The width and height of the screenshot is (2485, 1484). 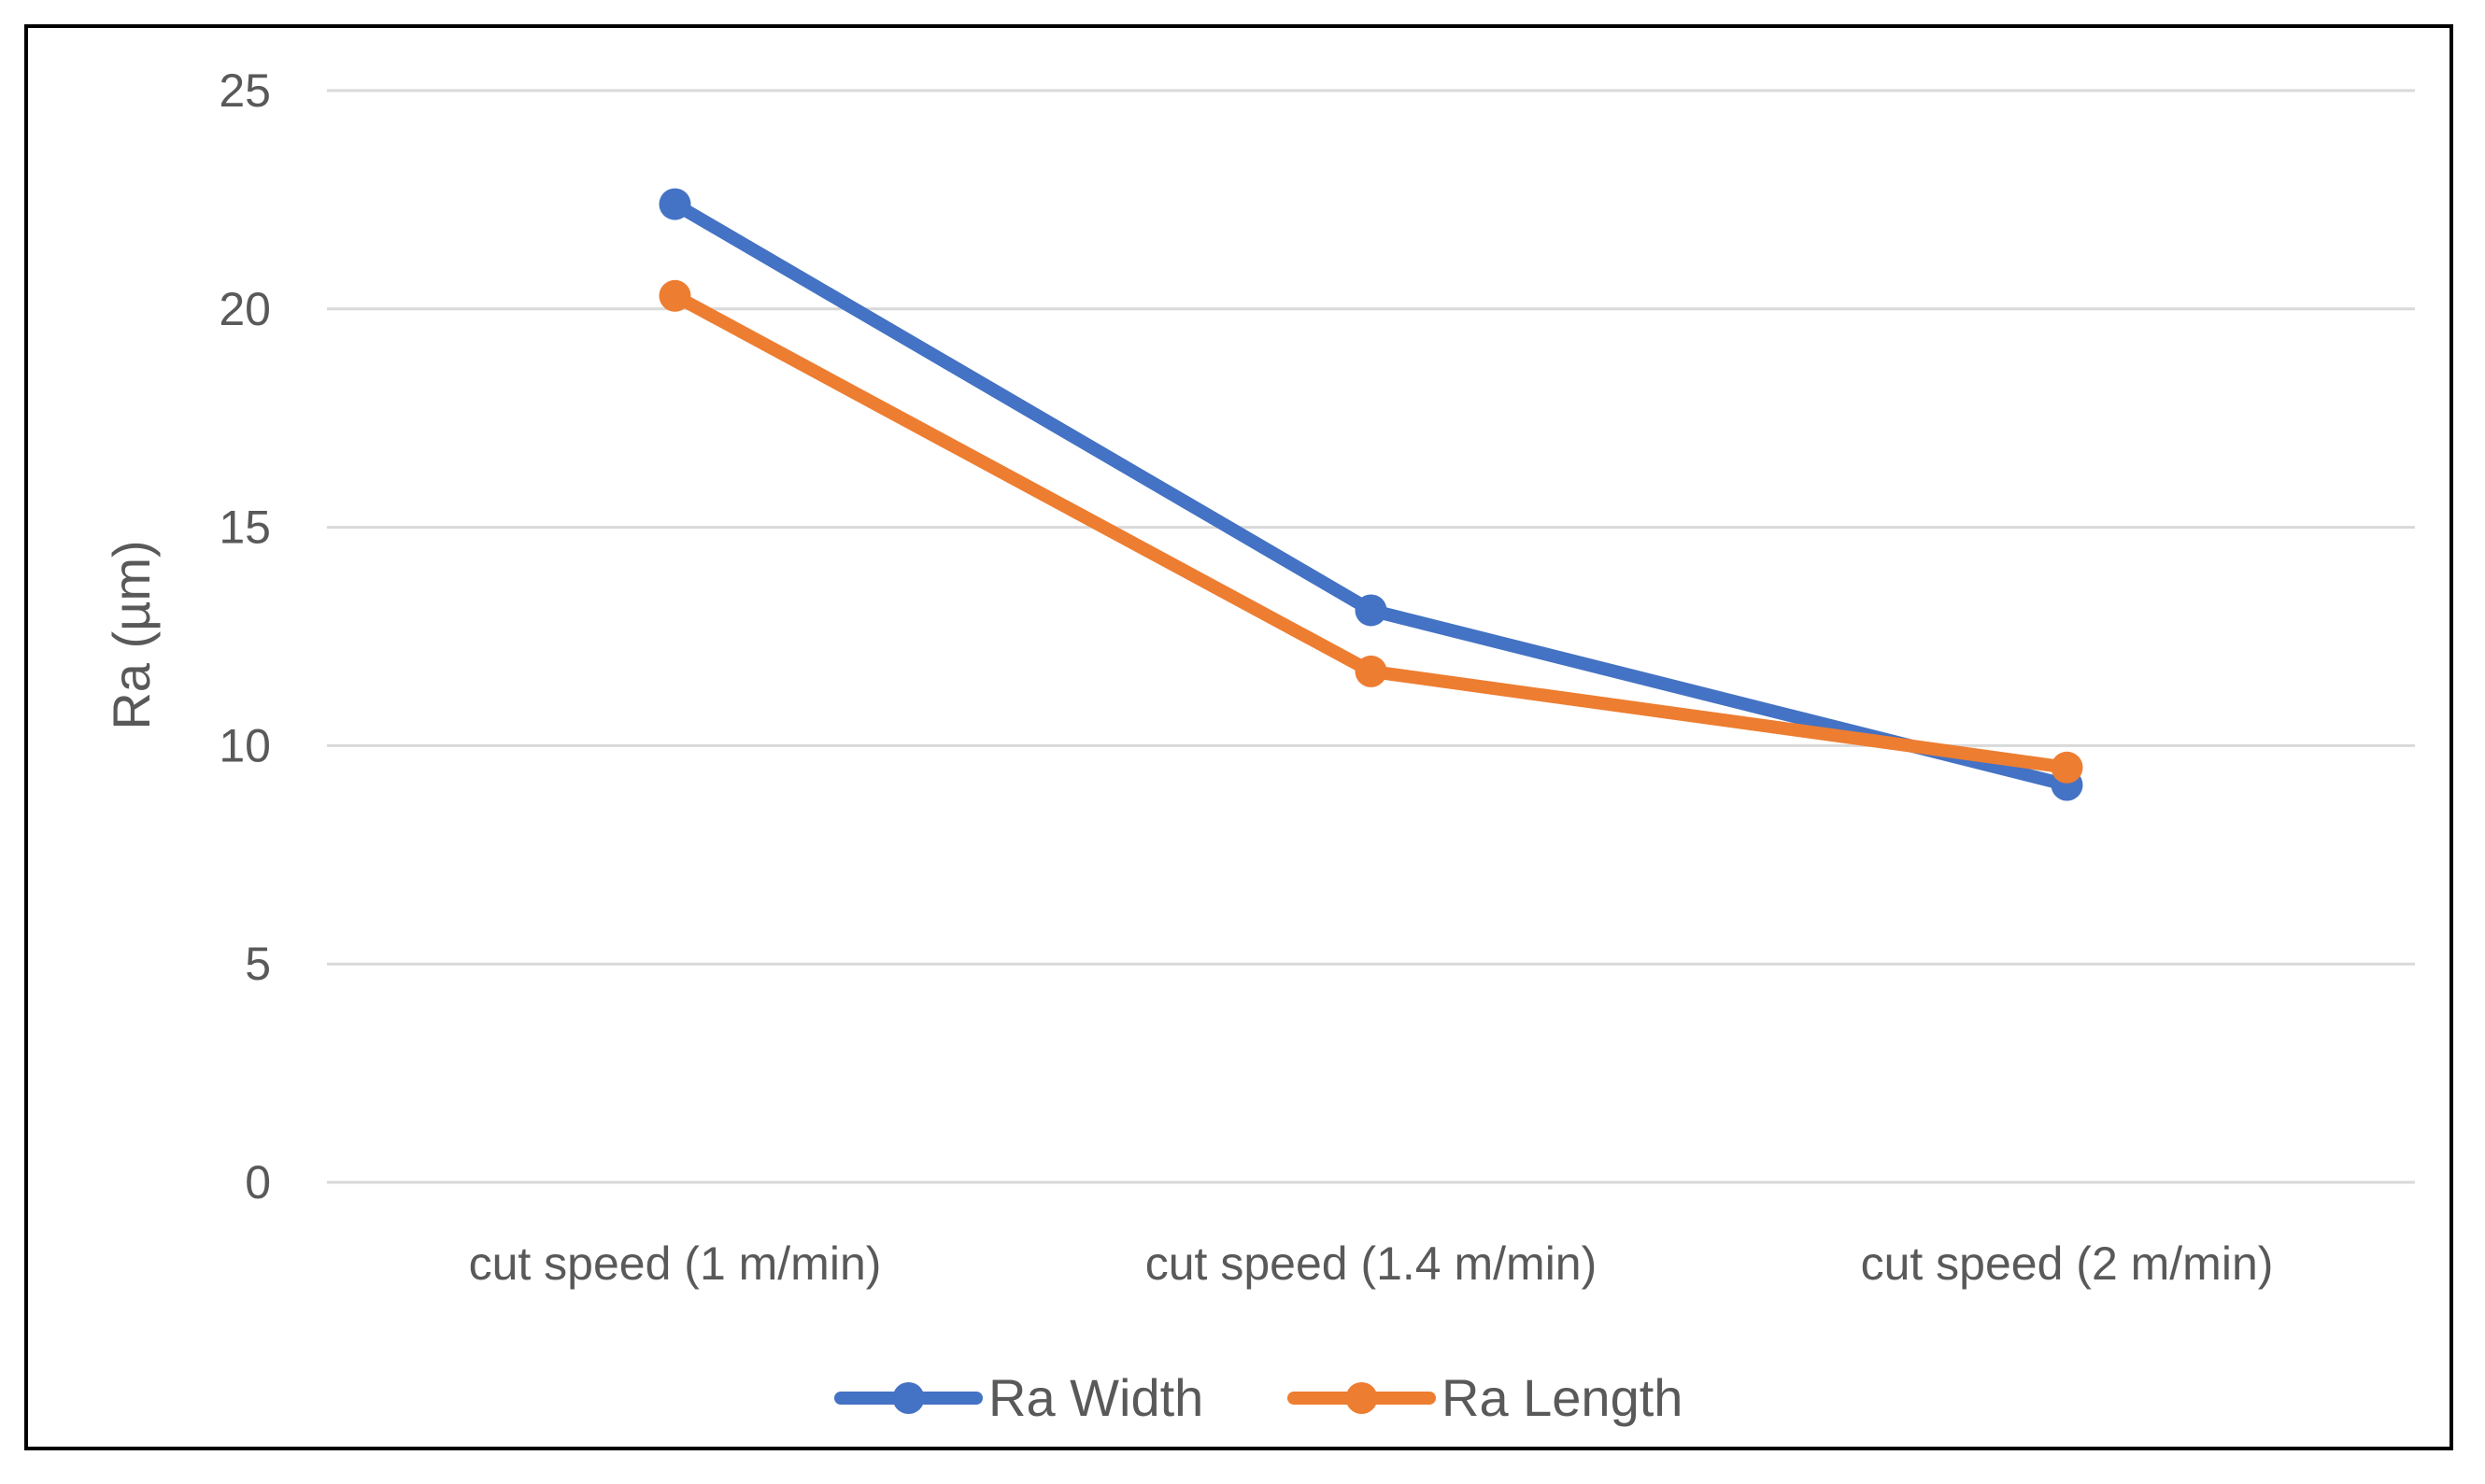 I want to click on y-tick-label: 25, so click(x=245, y=90).